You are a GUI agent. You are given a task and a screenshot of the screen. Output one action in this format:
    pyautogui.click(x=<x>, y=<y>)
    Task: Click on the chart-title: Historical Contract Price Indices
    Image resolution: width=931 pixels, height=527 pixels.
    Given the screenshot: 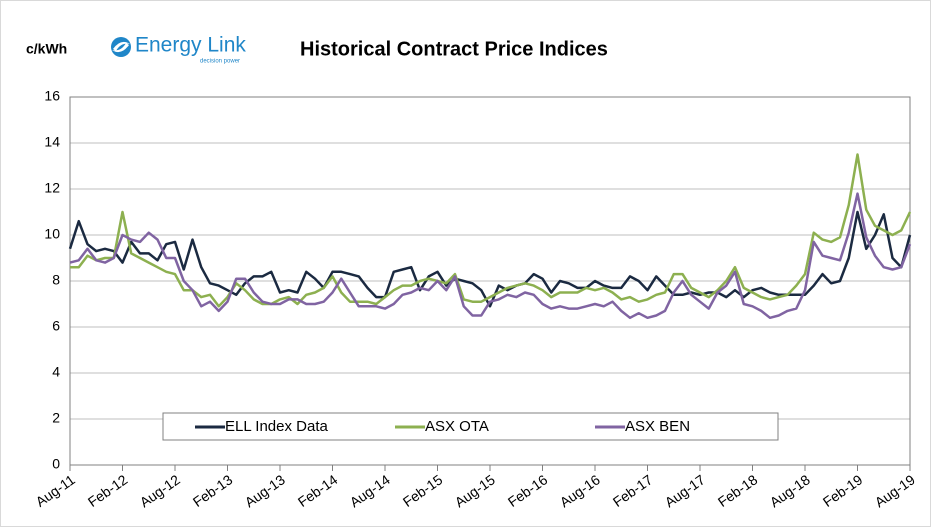 What is the action you would take?
    pyautogui.click(x=454, y=49)
    